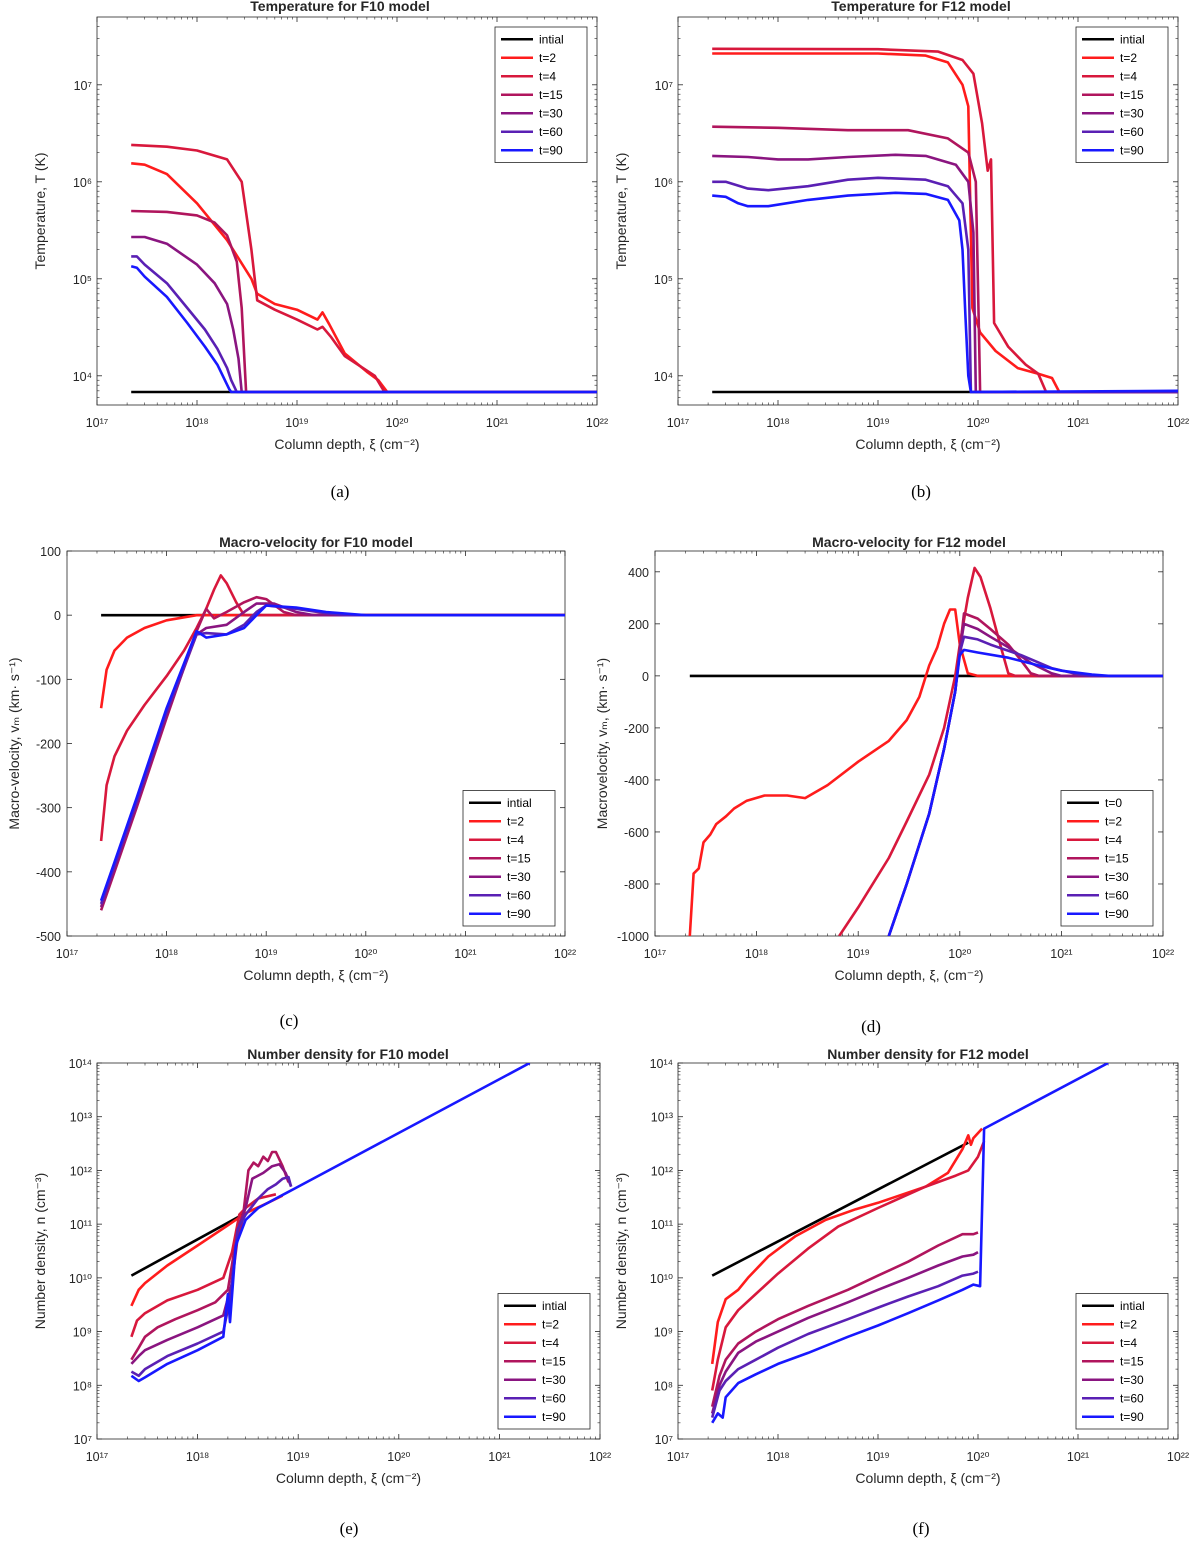  What do you see at coordinates (339, 7) in the screenshot?
I see `chart-title: Temperature for F10 model` at bounding box center [339, 7].